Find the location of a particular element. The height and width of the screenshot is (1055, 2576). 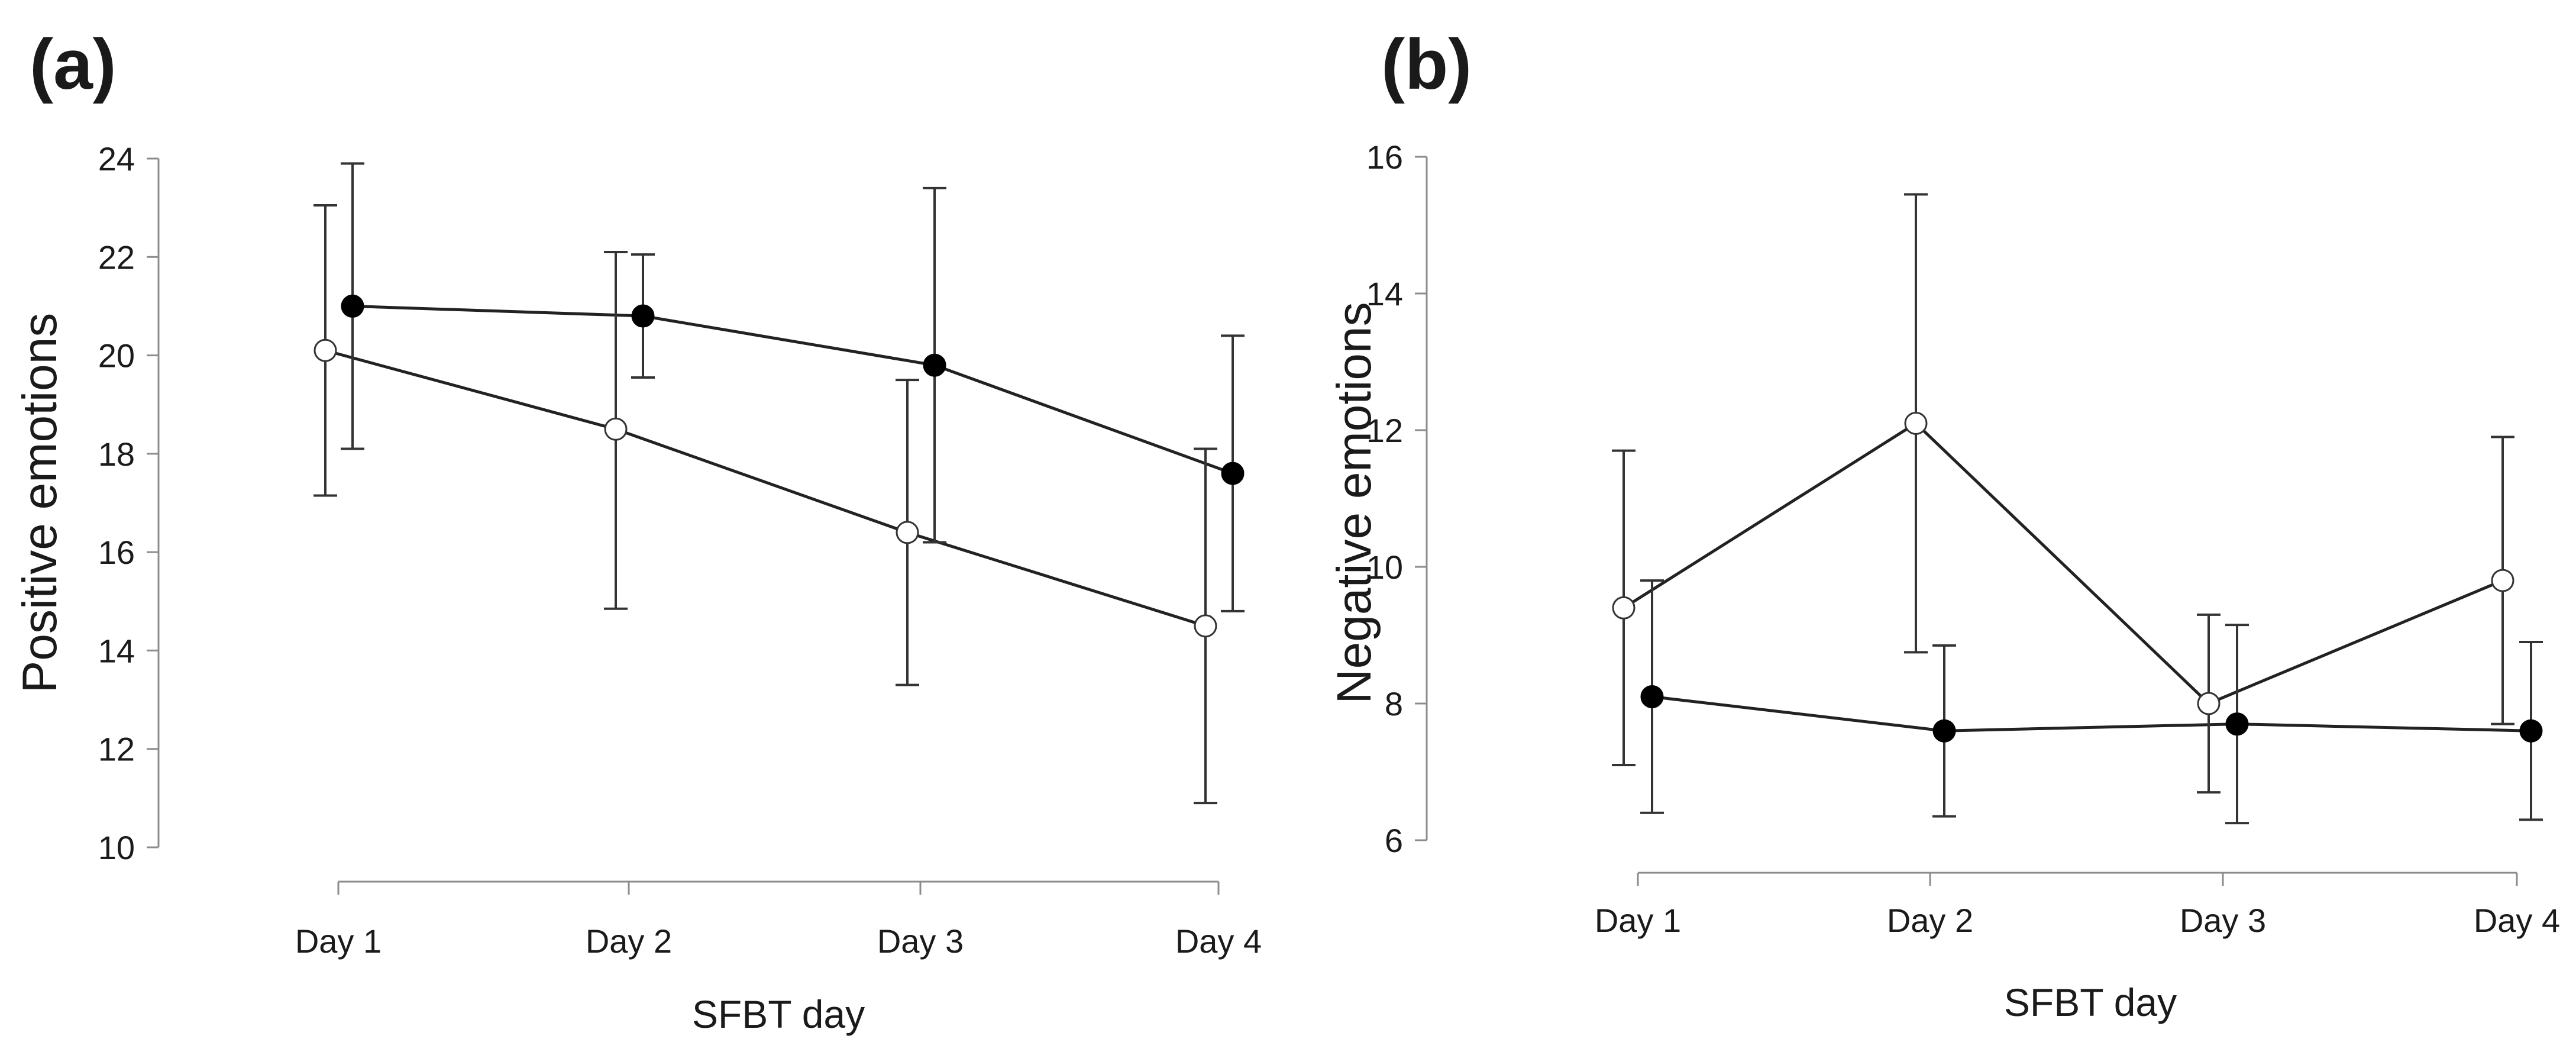

panel-a-y-tick-label: 14 is located at coordinates (116, 650).